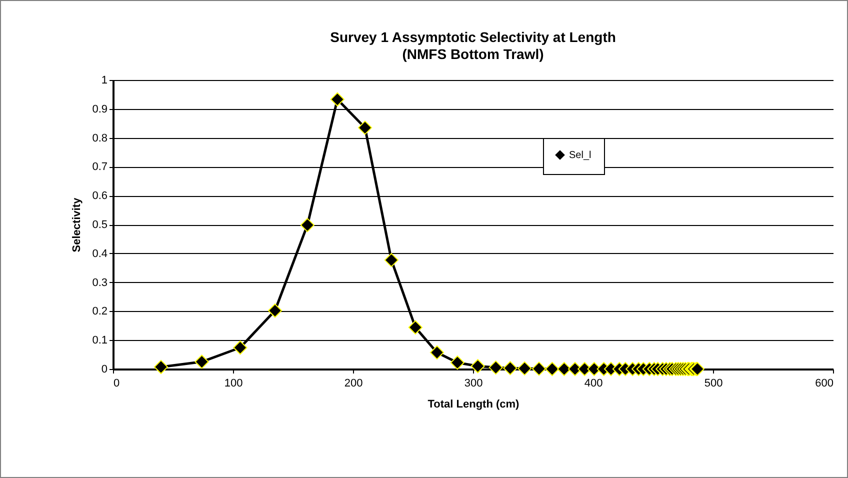 This screenshot has height=478, width=848. I want to click on y-tick-label: 0.7, so click(100, 167).